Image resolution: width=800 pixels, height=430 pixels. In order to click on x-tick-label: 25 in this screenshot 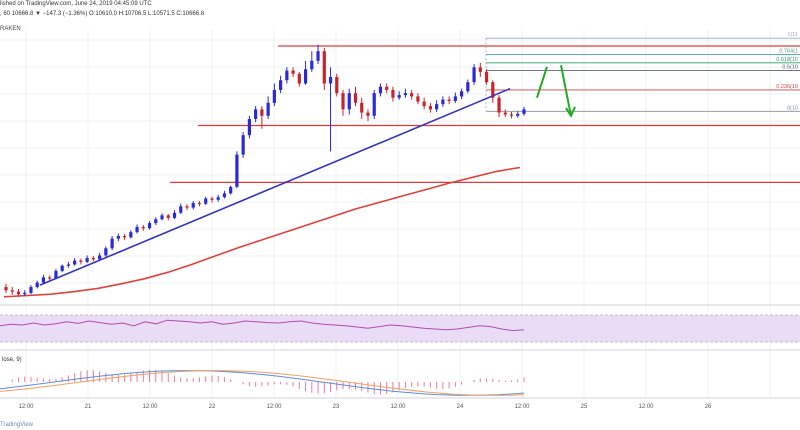, I will do `click(584, 407)`.